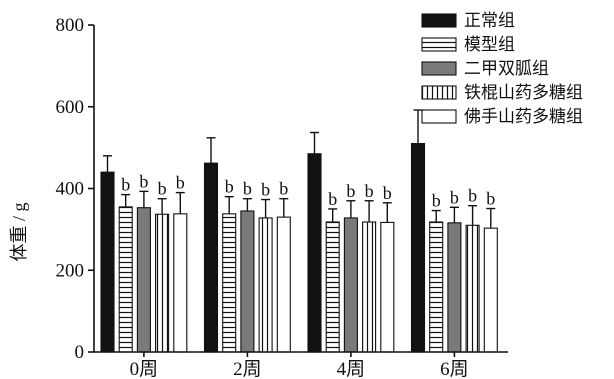 This screenshot has height=379, width=614. What do you see at coordinates (523, 117) in the screenshot?
I see `legend-label: 佛手山药多糖组` at bounding box center [523, 117].